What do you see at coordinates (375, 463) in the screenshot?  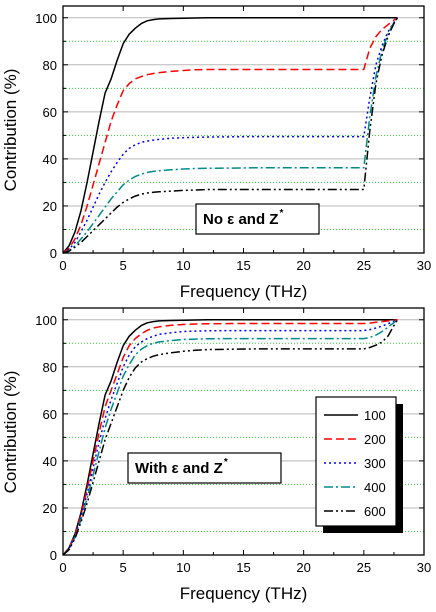 I see `legend-label-300: 300` at bounding box center [375, 463].